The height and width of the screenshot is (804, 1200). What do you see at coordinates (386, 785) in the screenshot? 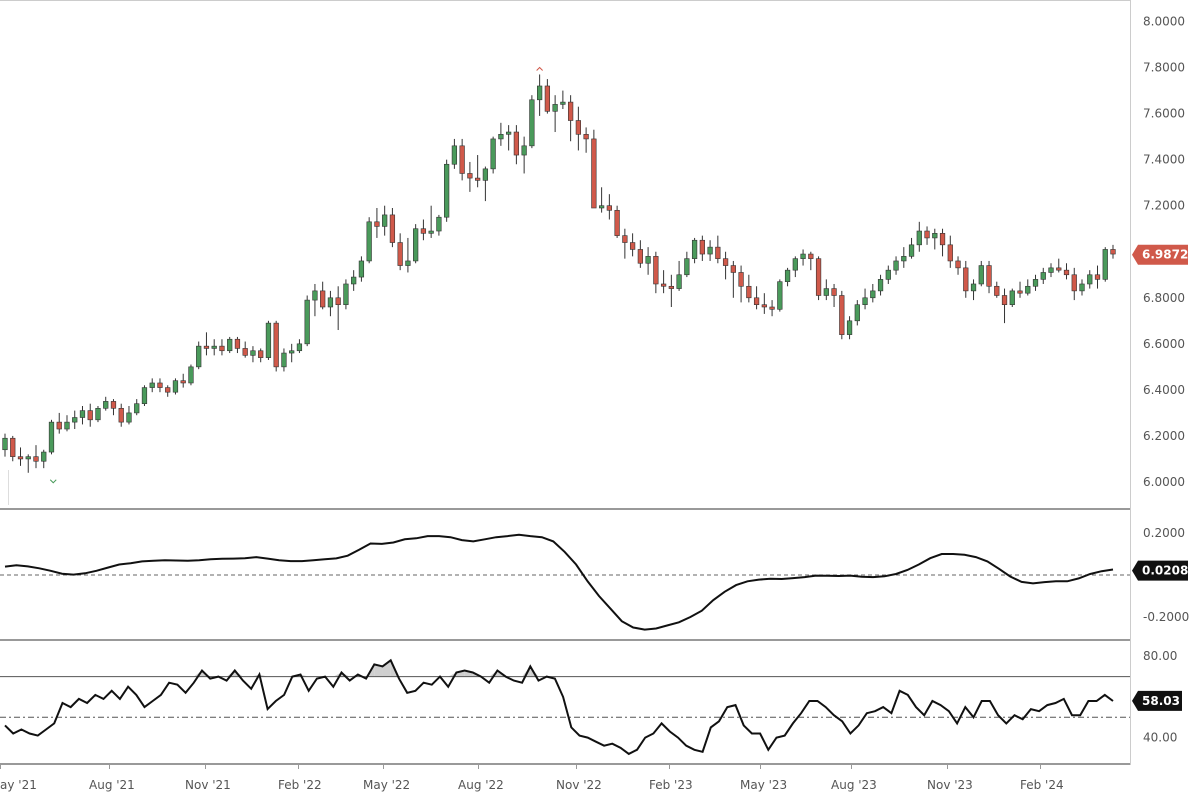
I see `x-tick-label: May '22` at bounding box center [386, 785].